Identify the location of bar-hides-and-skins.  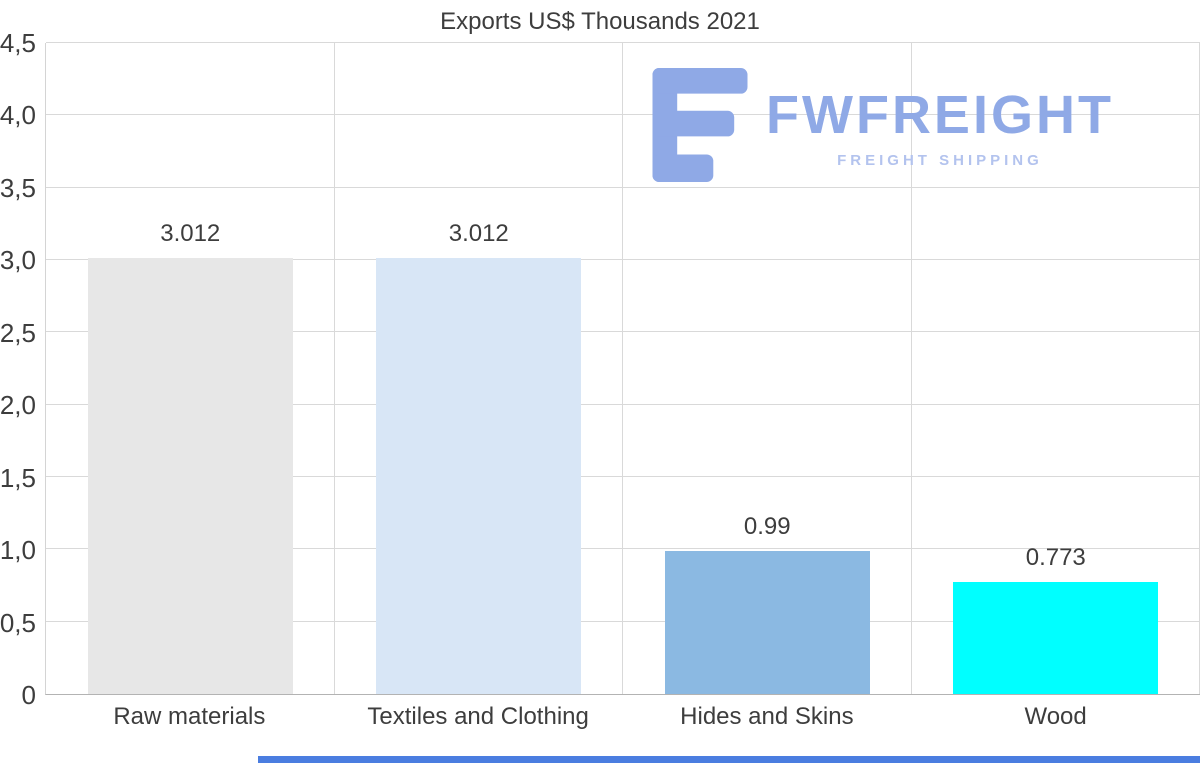
(767, 622).